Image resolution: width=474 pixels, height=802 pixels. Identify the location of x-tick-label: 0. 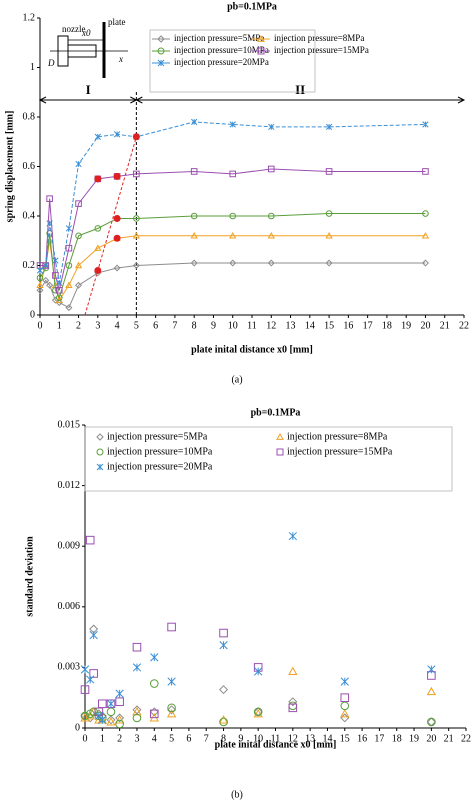
(85, 738).